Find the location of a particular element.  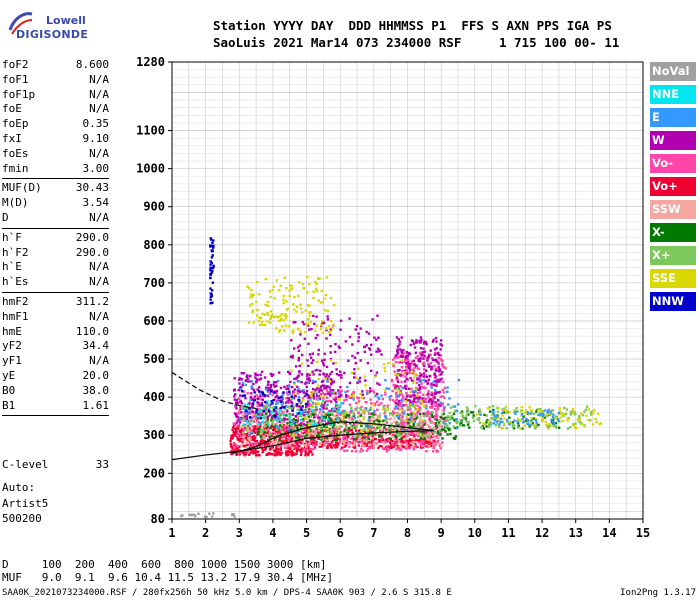

param-value: 0.35 is located at coordinates (96, 124).